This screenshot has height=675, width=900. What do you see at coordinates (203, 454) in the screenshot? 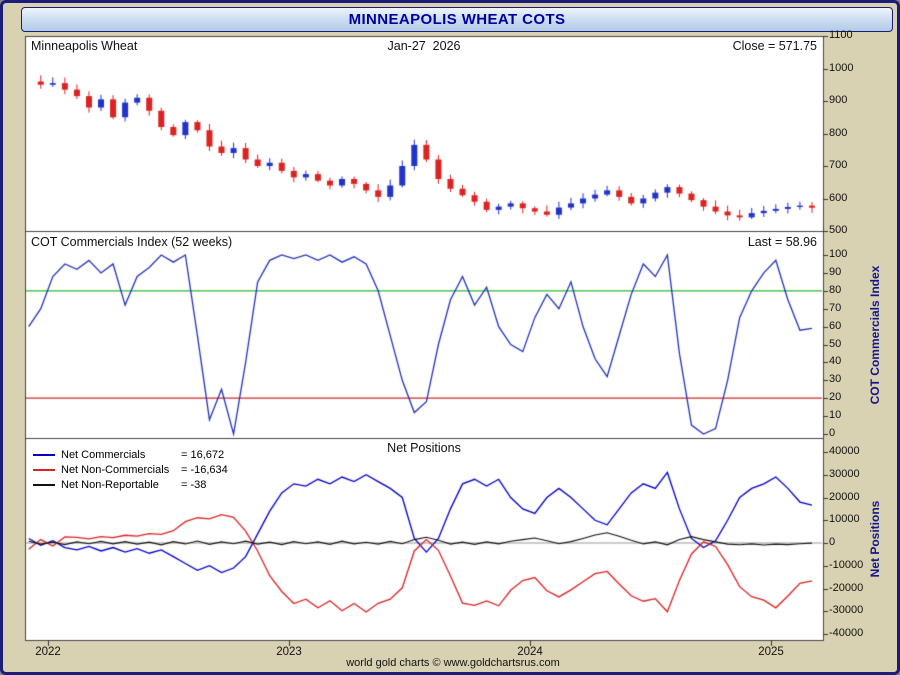
I see `legend-value: = 16,672` at bounding box center [203, 454].